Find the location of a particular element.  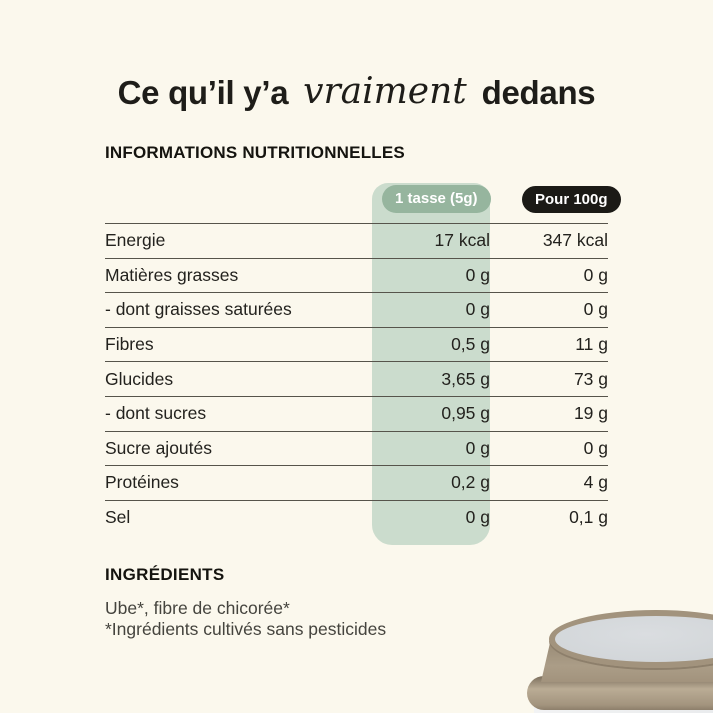

nutrition-heading: INFORMATIONS NUTRITIONNELLES is located at coordinates (255, 152).